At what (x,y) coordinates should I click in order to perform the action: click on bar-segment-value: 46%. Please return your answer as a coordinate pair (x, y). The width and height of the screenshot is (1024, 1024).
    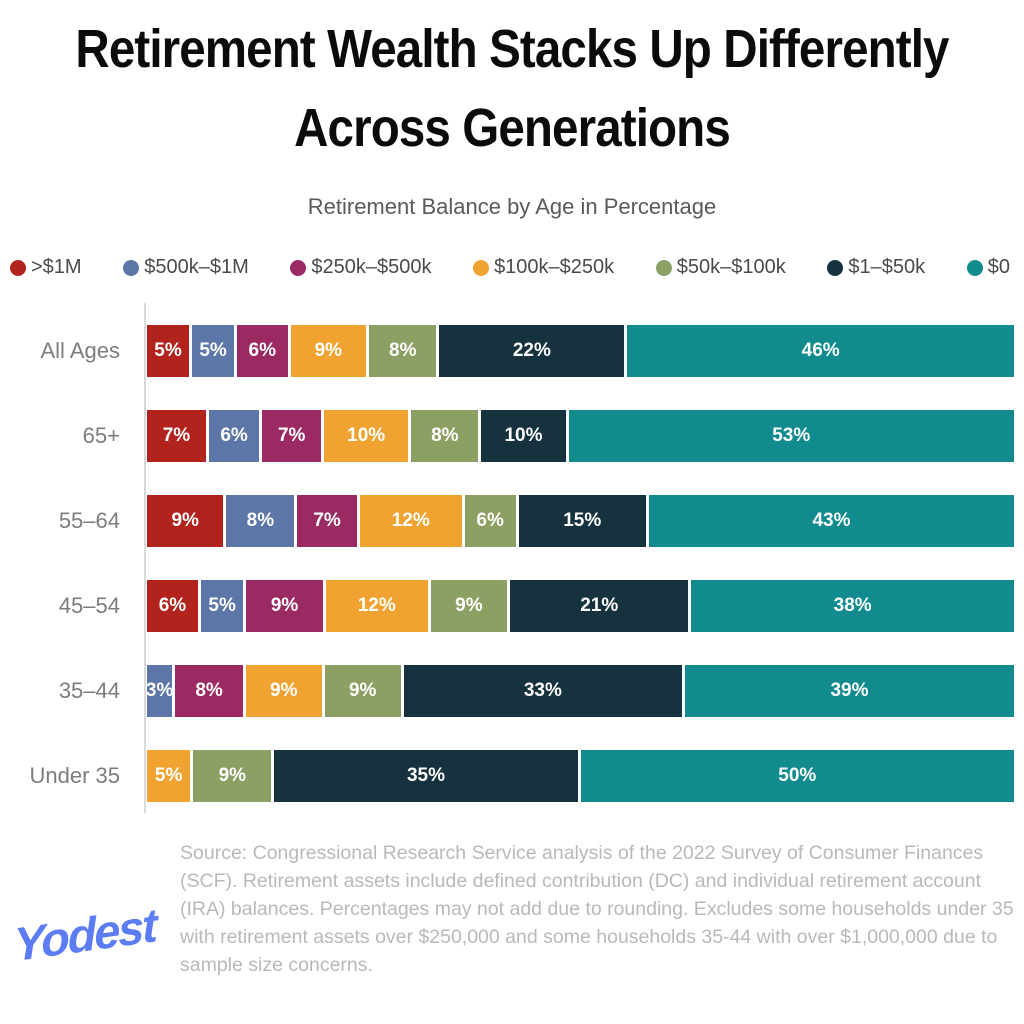
    Looking at the image, I should click on (820, 350).